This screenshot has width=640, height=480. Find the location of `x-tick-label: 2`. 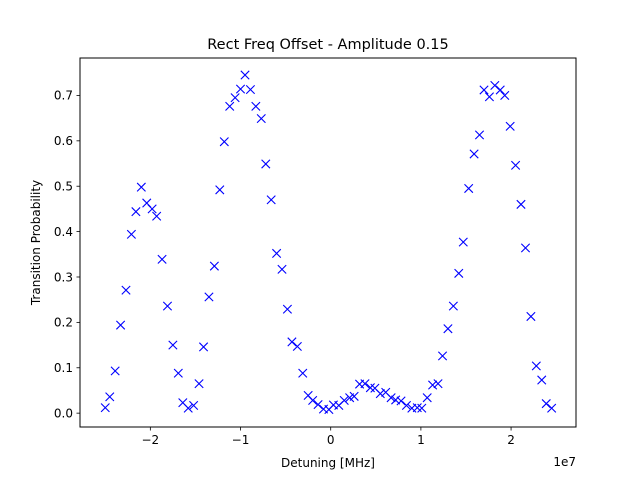

x-tick-label: 2 is located at coordinates (511, 440).